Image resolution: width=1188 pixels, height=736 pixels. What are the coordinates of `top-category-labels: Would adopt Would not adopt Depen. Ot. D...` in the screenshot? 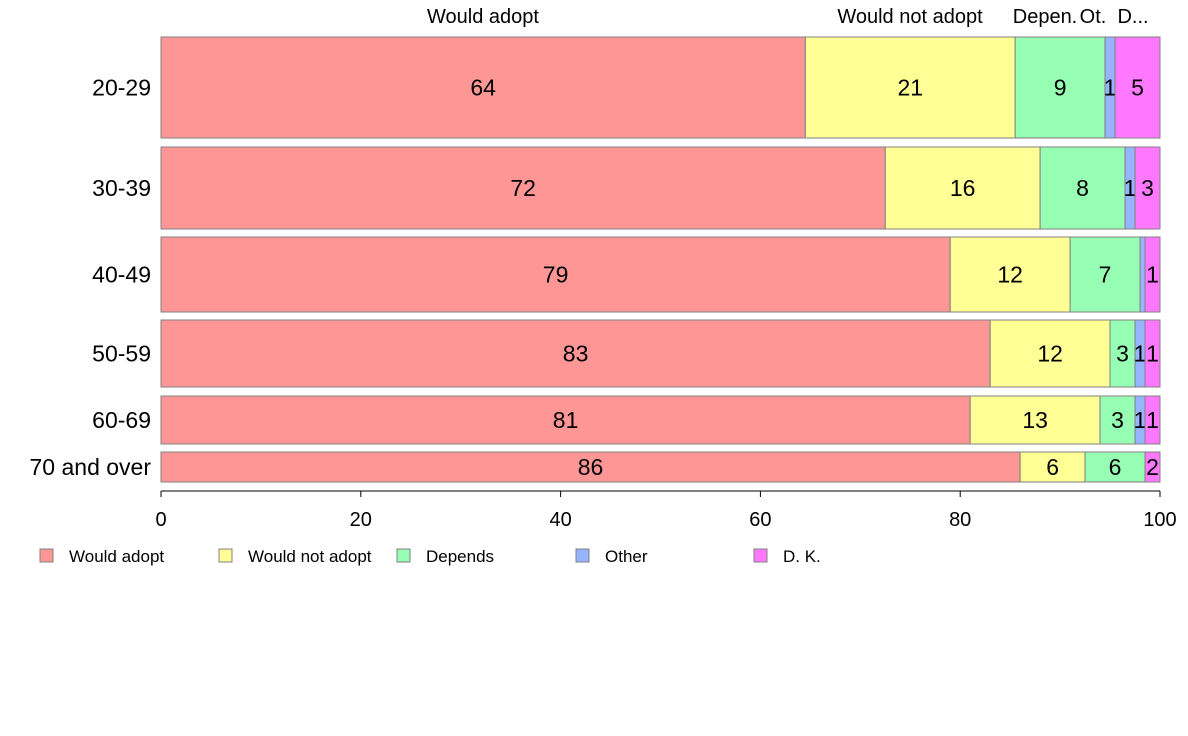 It's located at (788, 17).